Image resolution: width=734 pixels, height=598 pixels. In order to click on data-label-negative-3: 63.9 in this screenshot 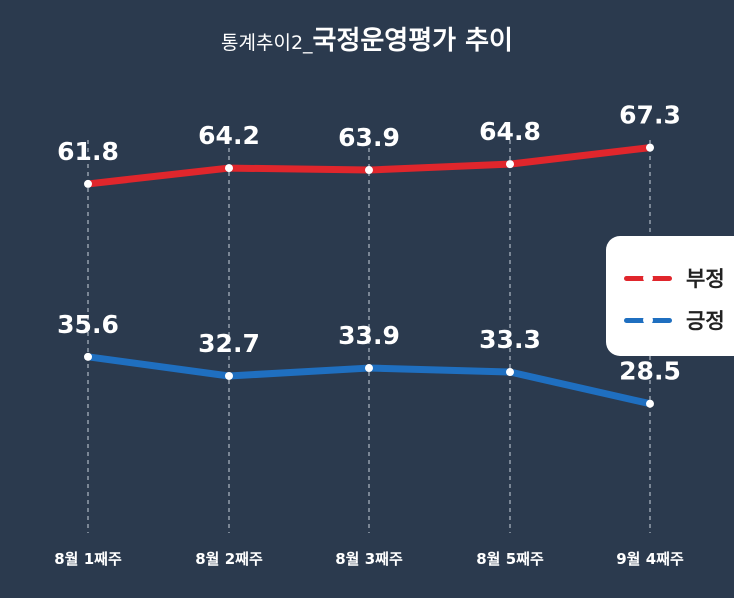, I will do `click(369, 137)`.